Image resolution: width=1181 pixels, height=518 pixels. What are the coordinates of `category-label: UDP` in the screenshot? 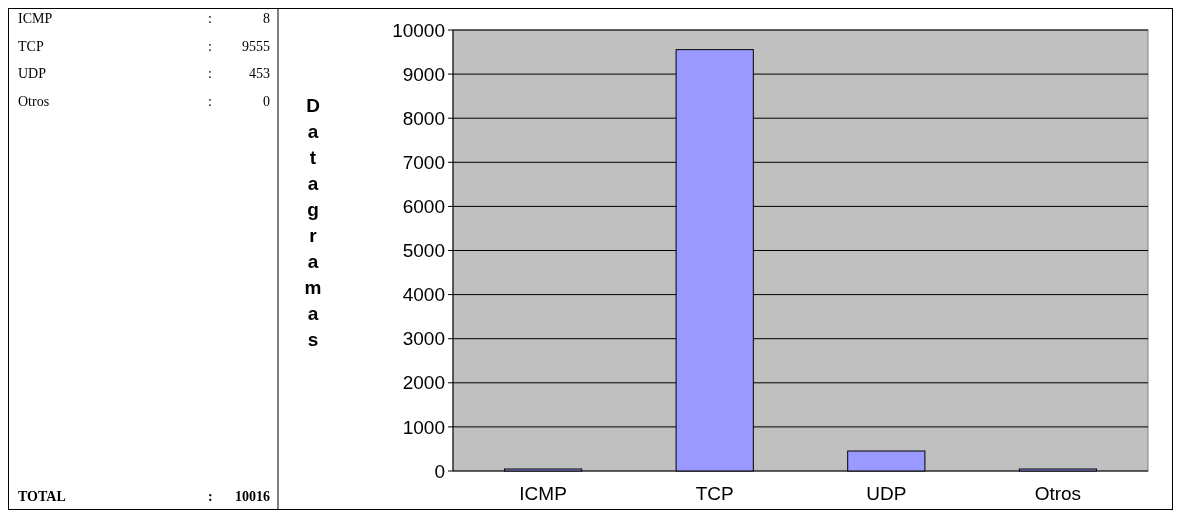 It's located at (32, 74).